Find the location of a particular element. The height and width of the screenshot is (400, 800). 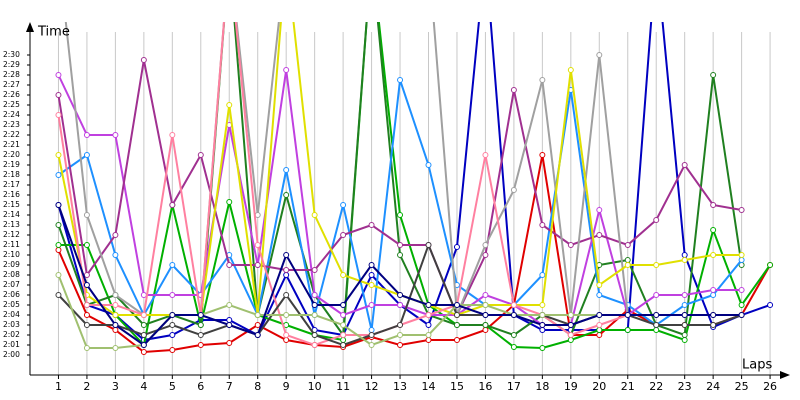

y-tick-label: 2:23 is located at coordinates (11, 124).